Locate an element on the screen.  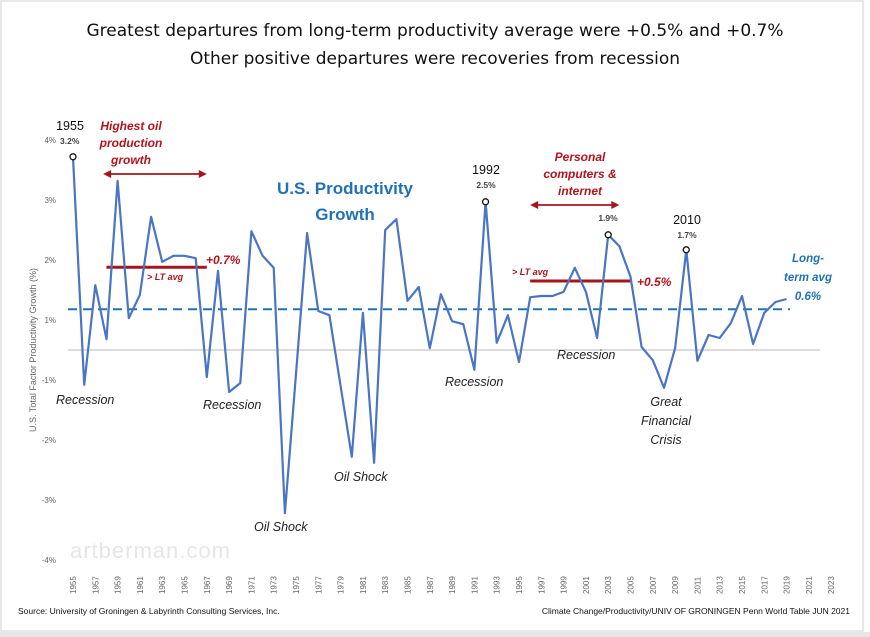
annotation-gfc-2: Financial is located at coordinates (666, 421).